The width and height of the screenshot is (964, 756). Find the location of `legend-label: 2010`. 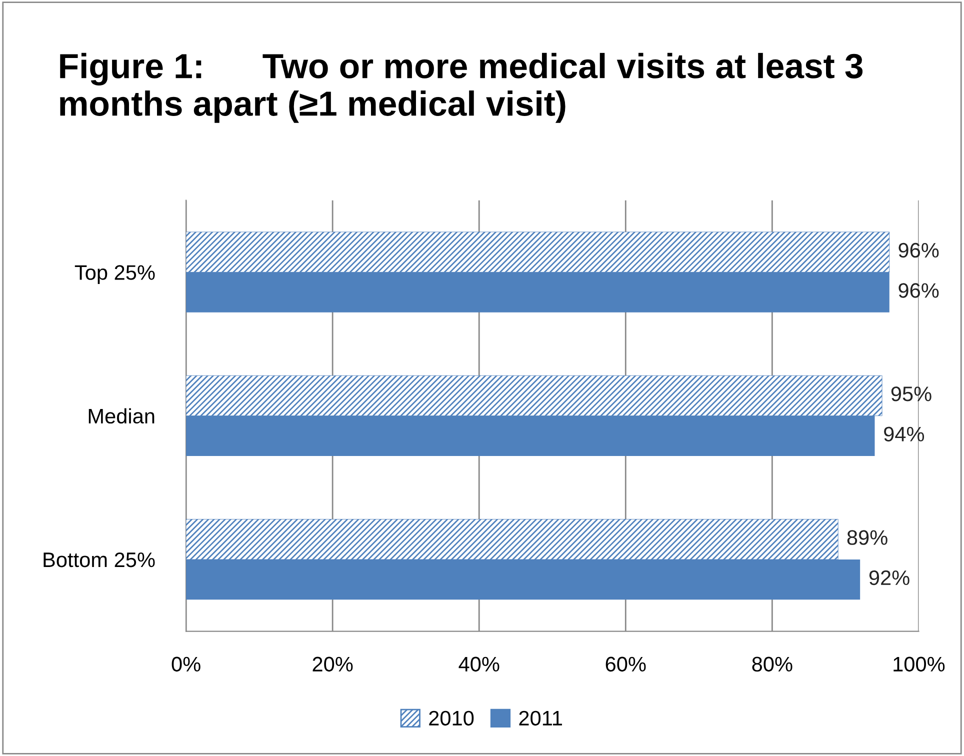

legend-label: 2010 is located at coordinates (451, 718).